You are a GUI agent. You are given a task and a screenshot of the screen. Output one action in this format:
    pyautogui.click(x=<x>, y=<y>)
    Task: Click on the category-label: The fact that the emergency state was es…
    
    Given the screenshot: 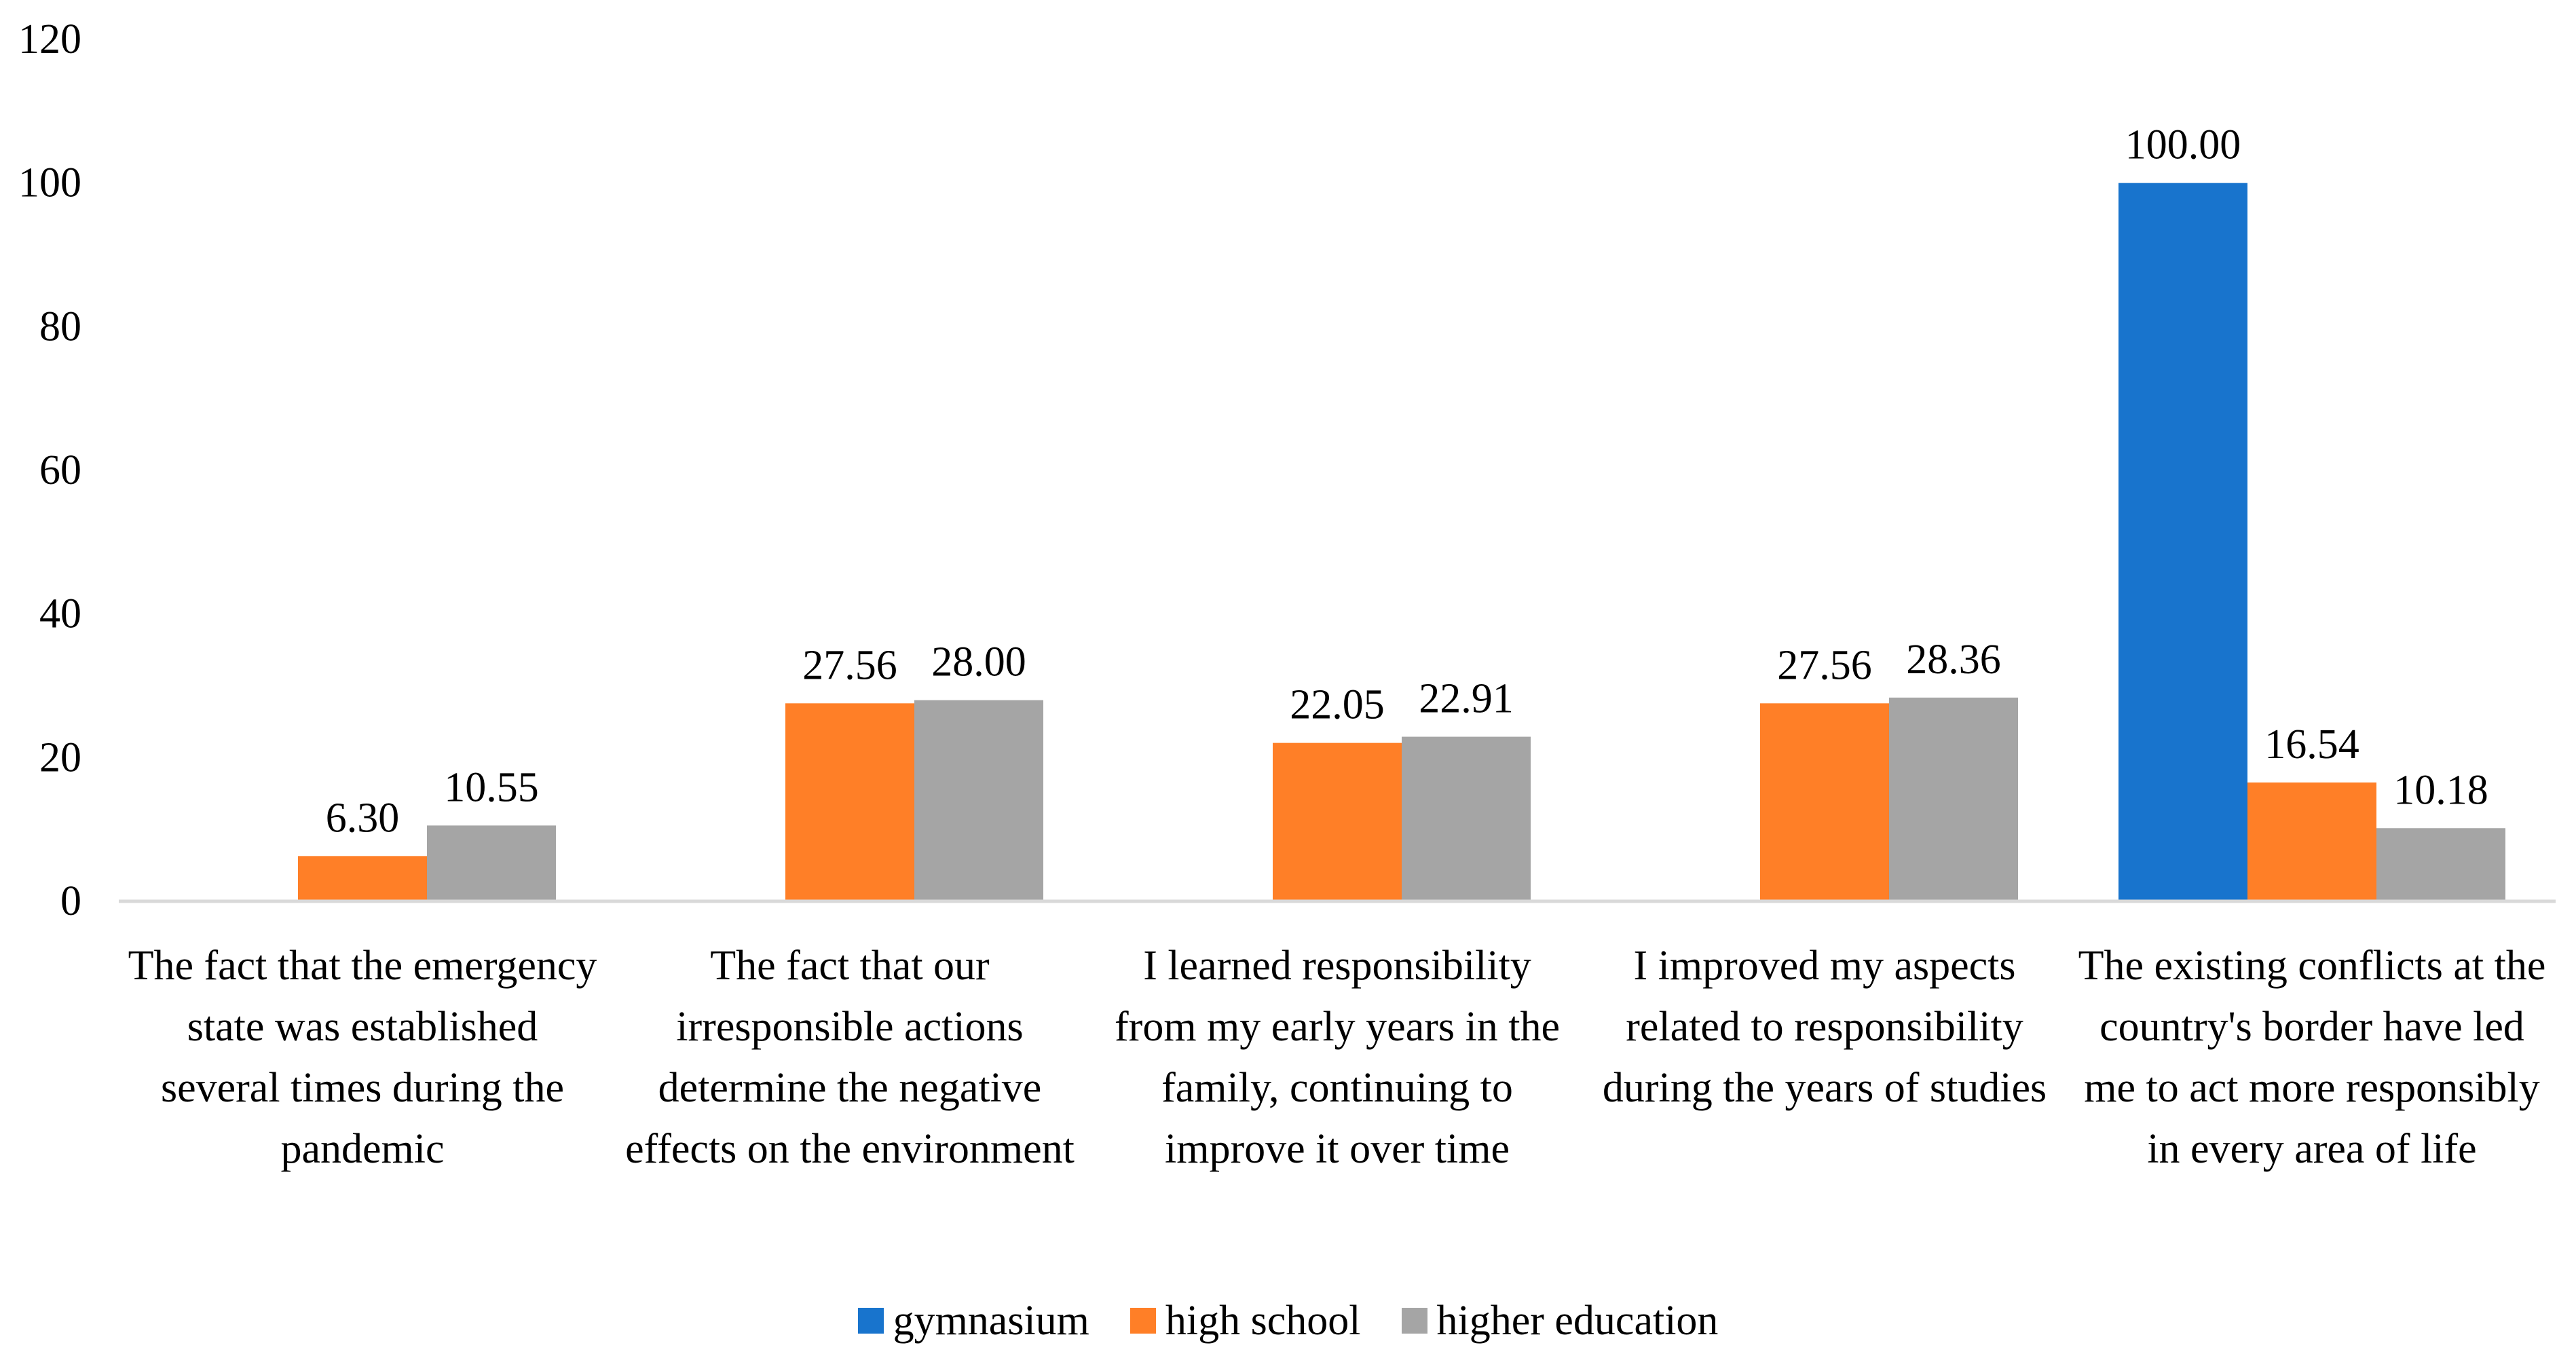 What is the action you would take?
    pyautogui.click(x=362, y=1057)
    